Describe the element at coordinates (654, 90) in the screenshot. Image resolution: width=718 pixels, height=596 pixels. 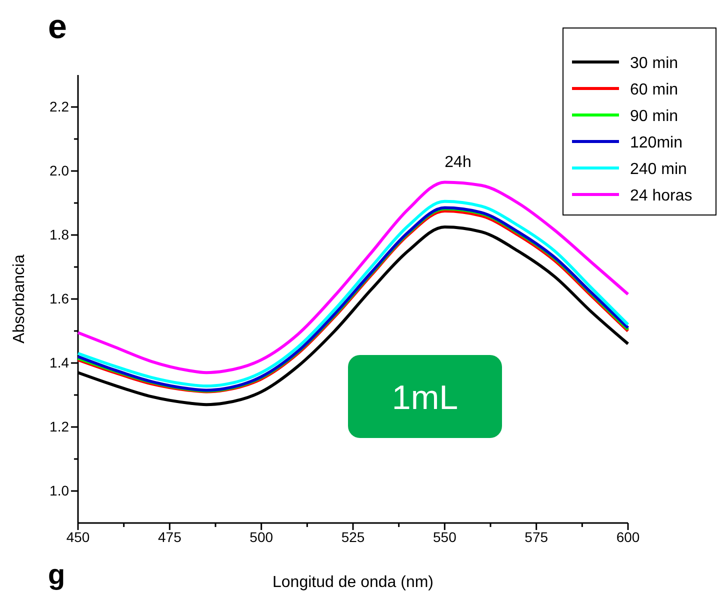
I see `legend-label: 60 min` at that location.